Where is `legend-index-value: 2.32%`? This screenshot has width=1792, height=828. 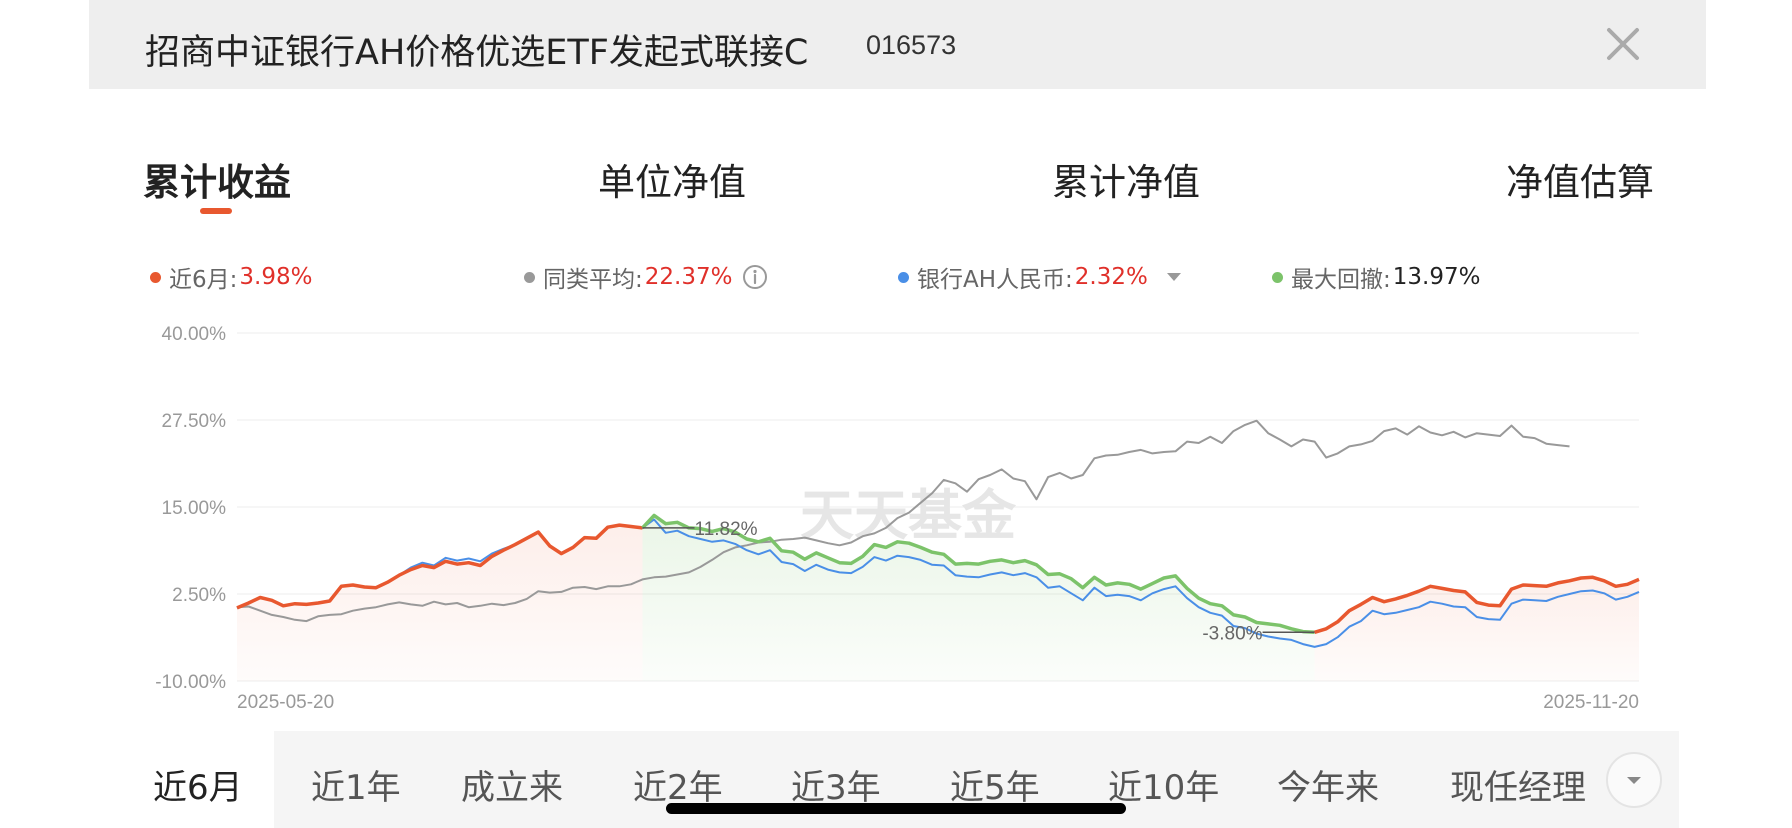
legend-index-value: 2.32% is located at coordinates (1111, 277).